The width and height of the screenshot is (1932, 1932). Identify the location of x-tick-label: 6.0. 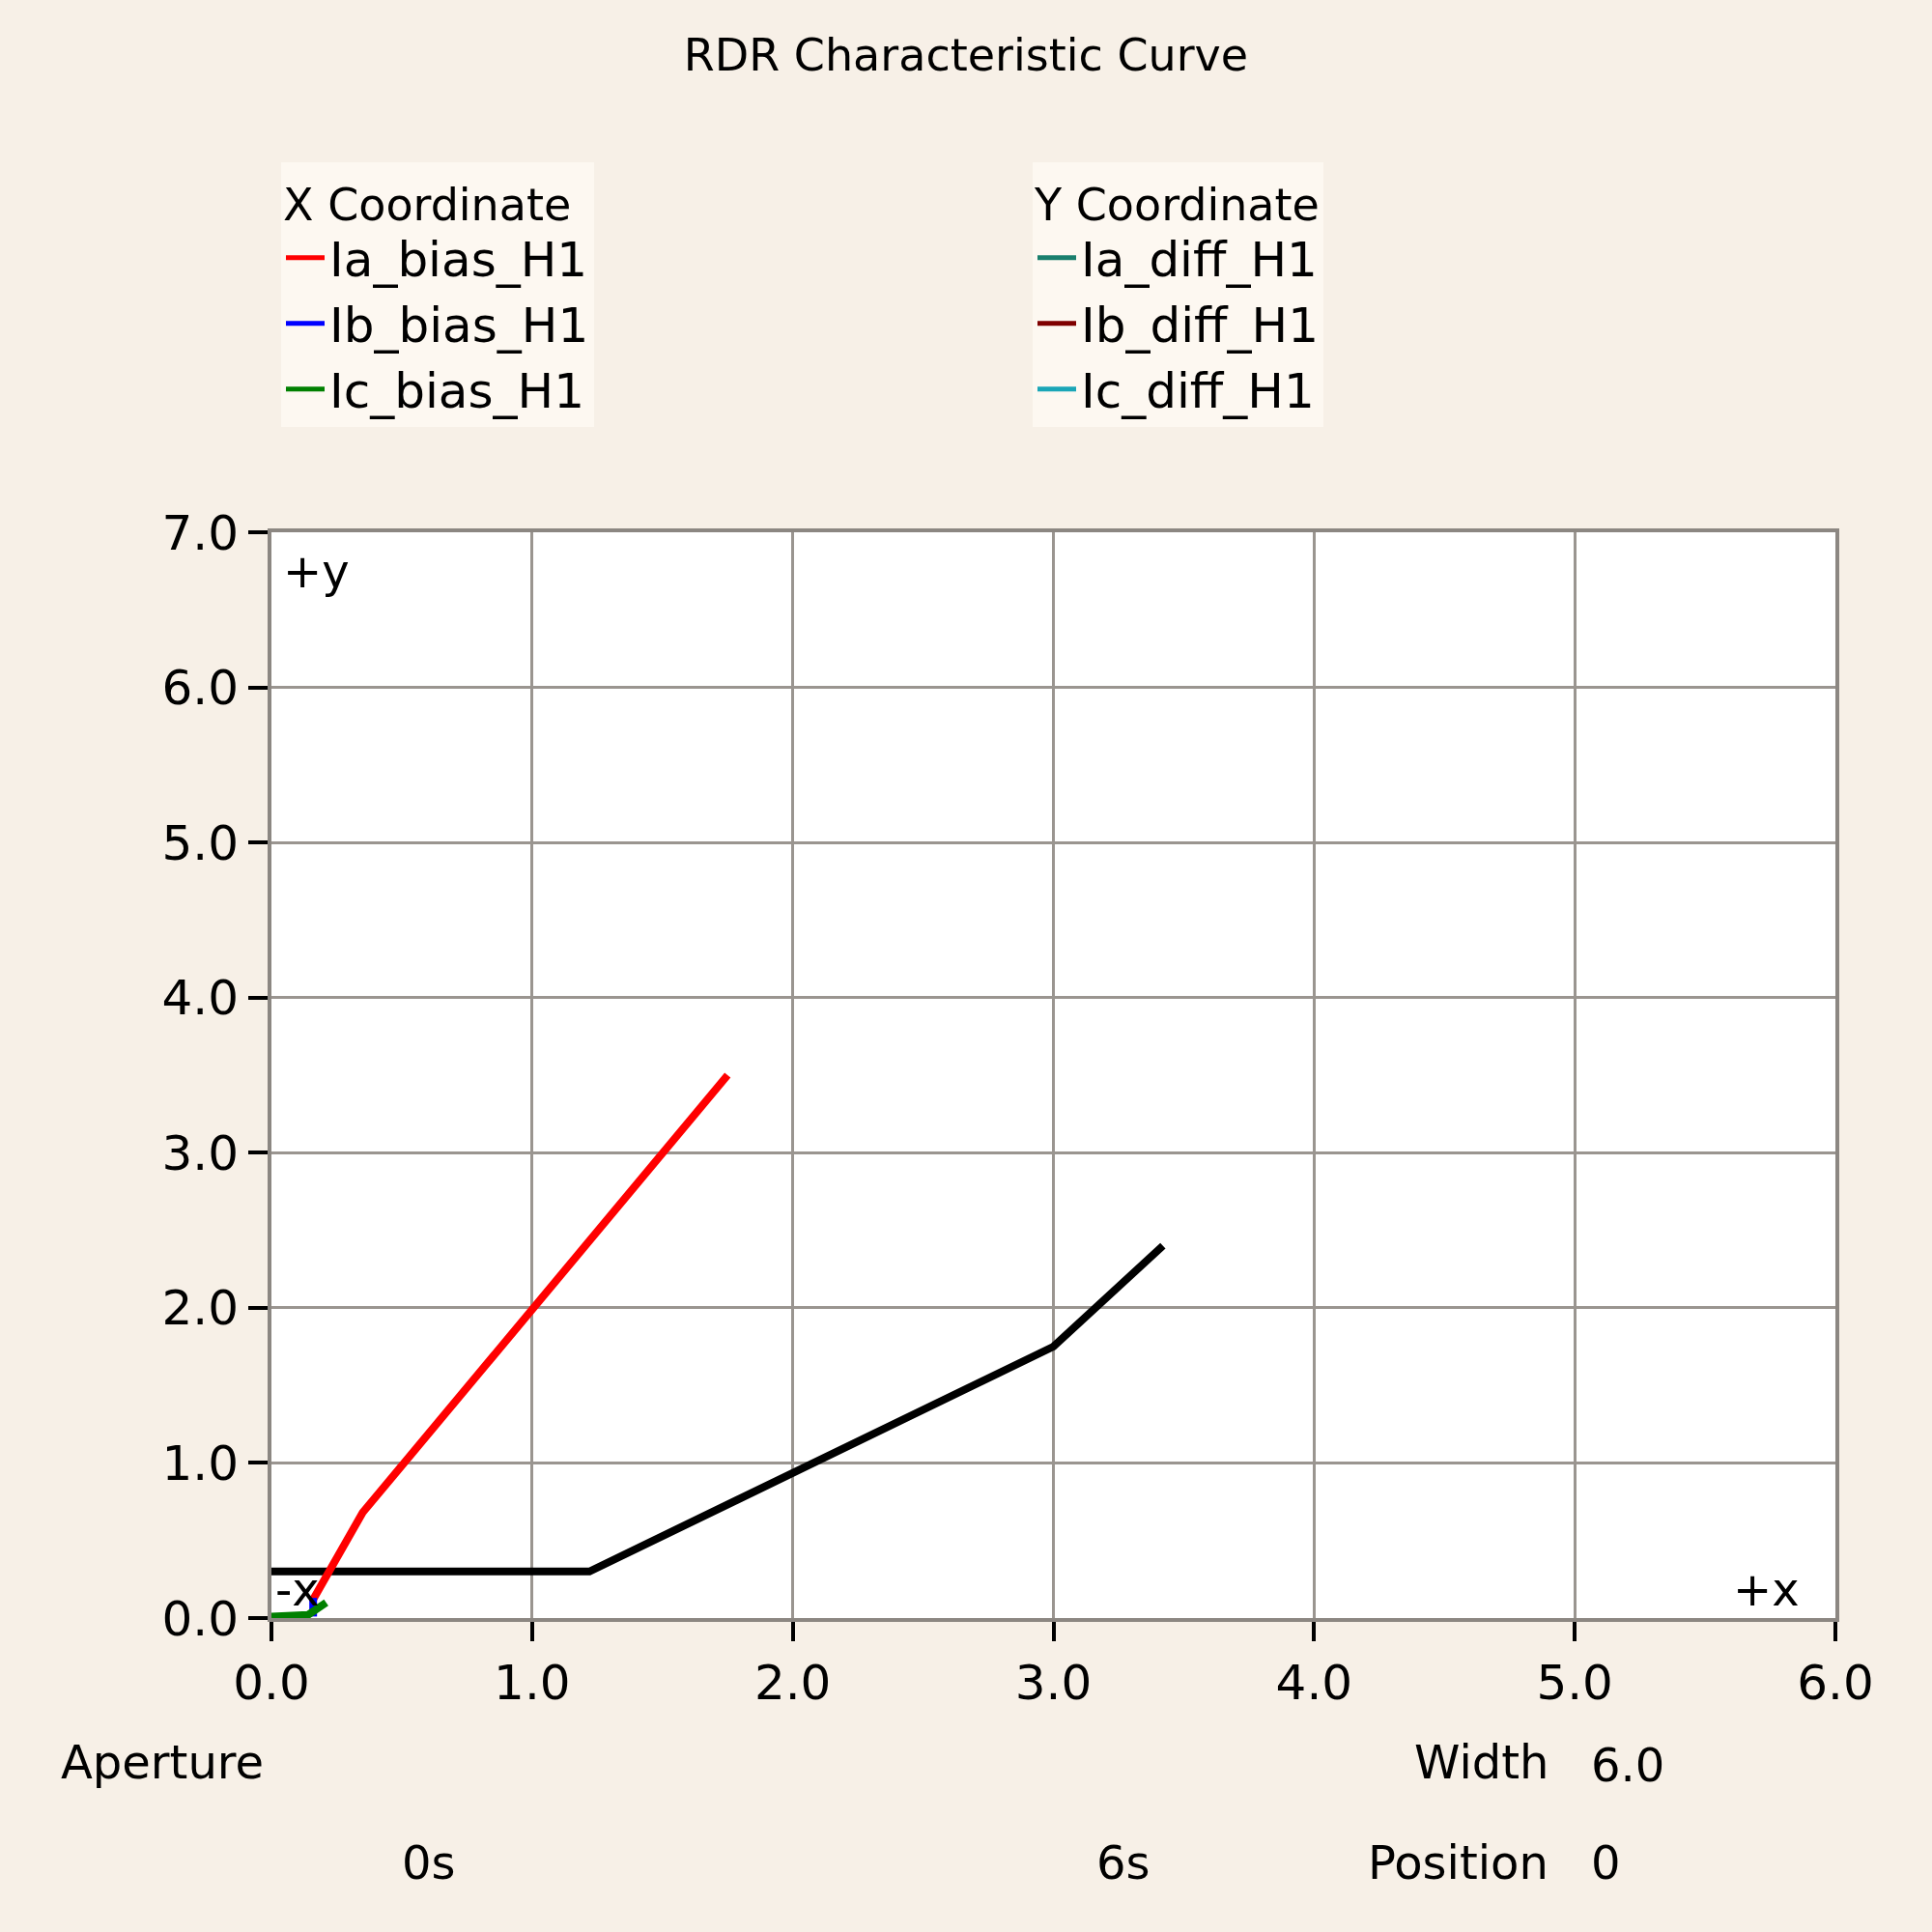
(1835, 1683).